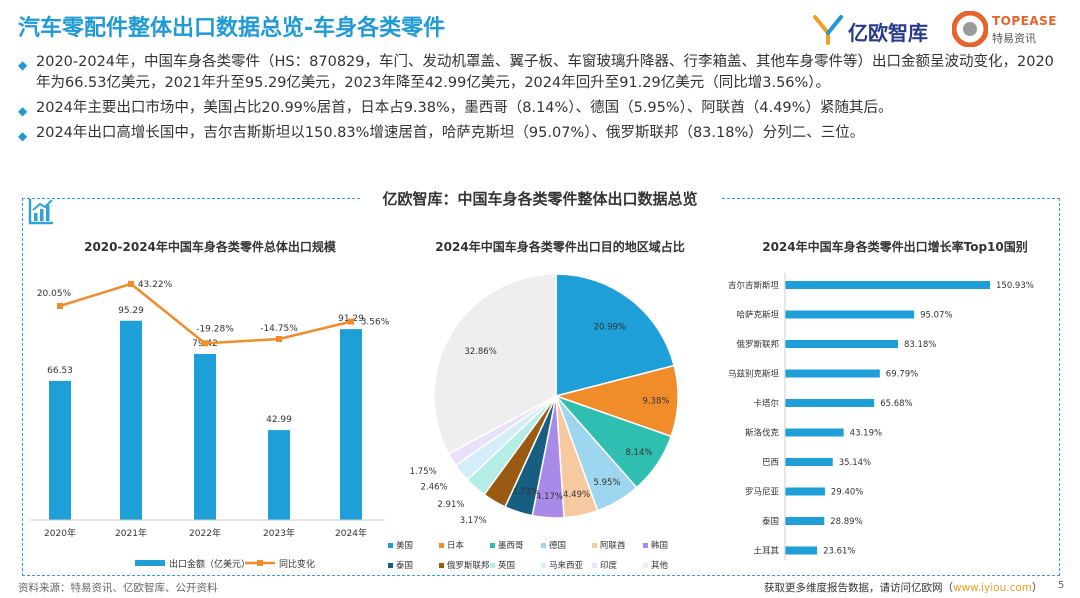 The height and width of the screenshot is (598, 1080). I want to click on line-value-label: 43.22%, so click(155, 285).